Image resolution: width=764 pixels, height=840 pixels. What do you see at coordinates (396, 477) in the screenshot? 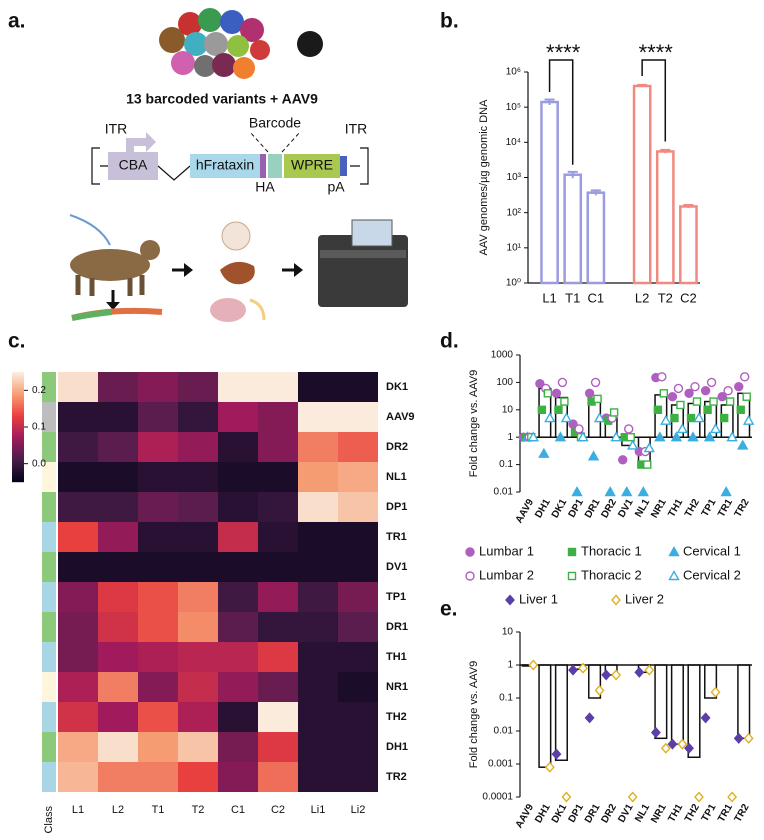
I see `row-label: NL1` at bounding box center [396, 477].